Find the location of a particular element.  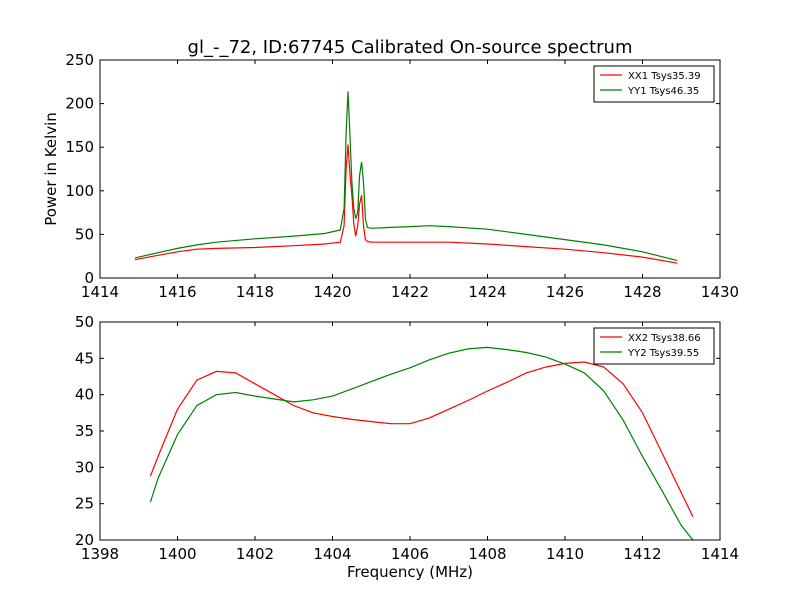

y-tick-label: 30 is located at coordinates (84, 467).